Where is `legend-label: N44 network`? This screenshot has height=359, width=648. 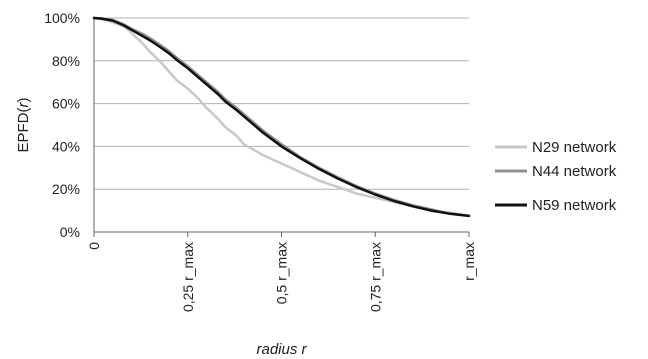 legend-label: N44 network is located at coordinates (574, 171).